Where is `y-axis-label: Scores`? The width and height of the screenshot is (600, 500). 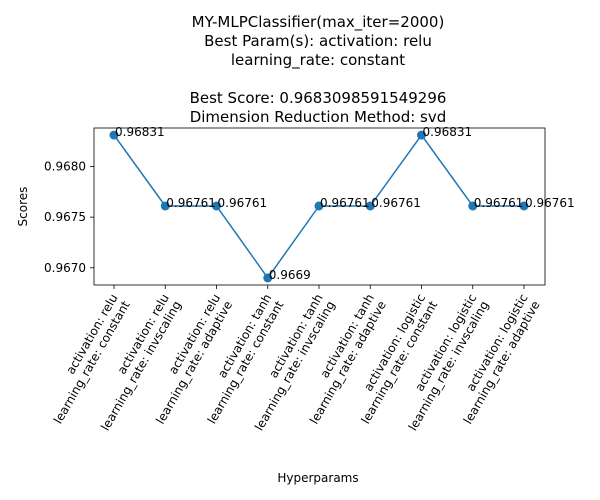 y-axis-label: Scores is located at coordinates (23, 207).